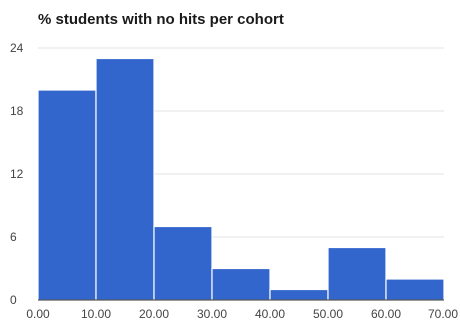 The height and width of the screenshot is (325, 460). I want to click on y-tick-label: 24, so click(17, 48).